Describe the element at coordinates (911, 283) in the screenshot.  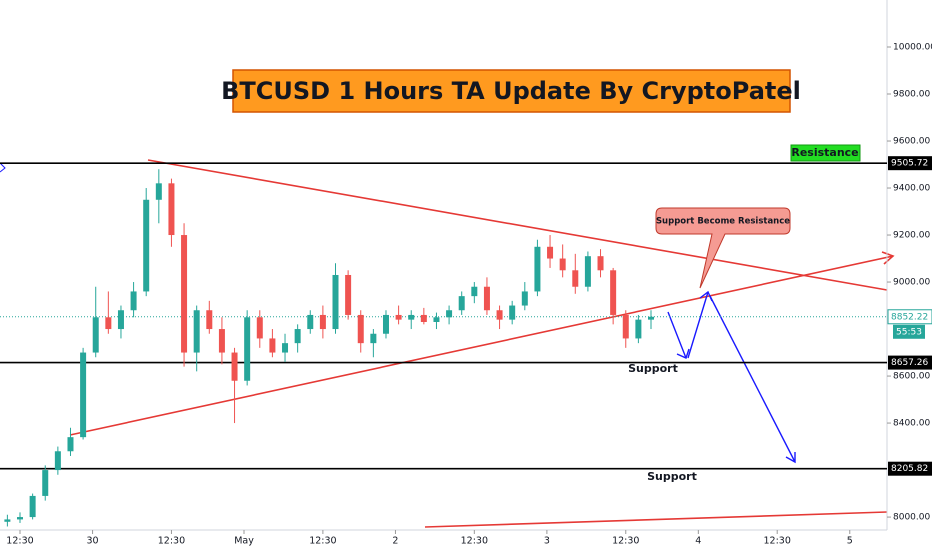
I see `y-tick-label: 9000.00` at that location.